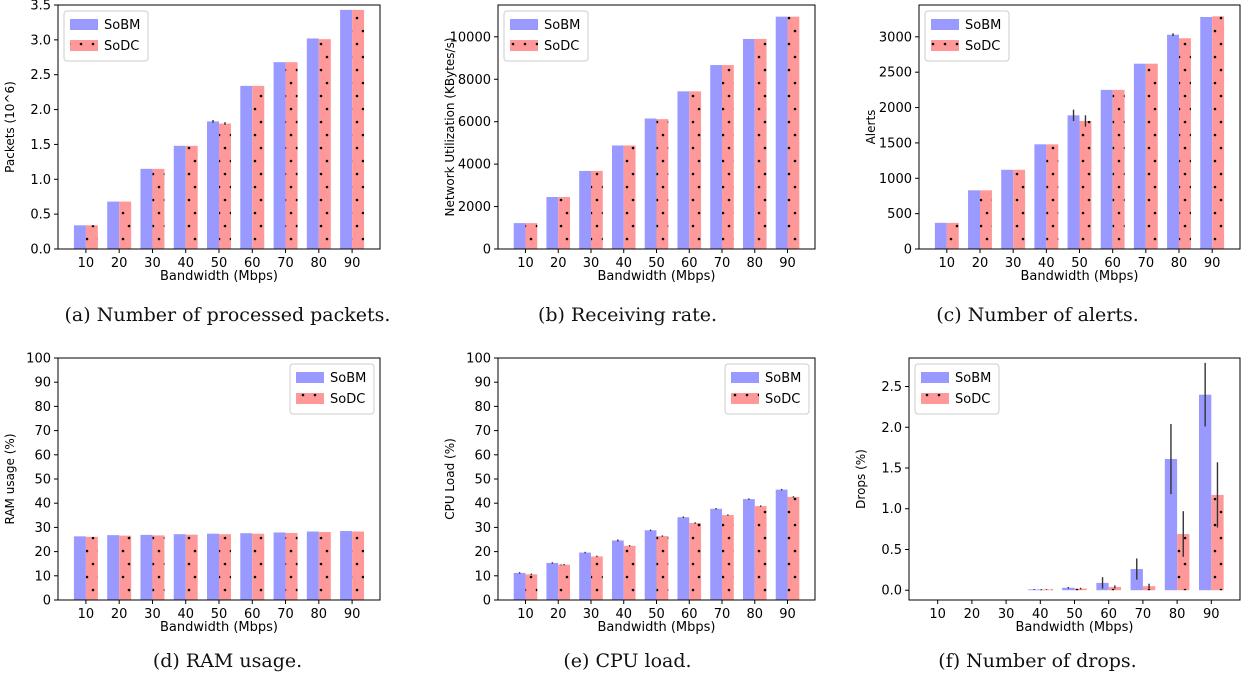 Image resolution: width=1245 pixels, height=685 pixels. I want to click on caption-a: (a) Number of processed packets., so click(227, 315).